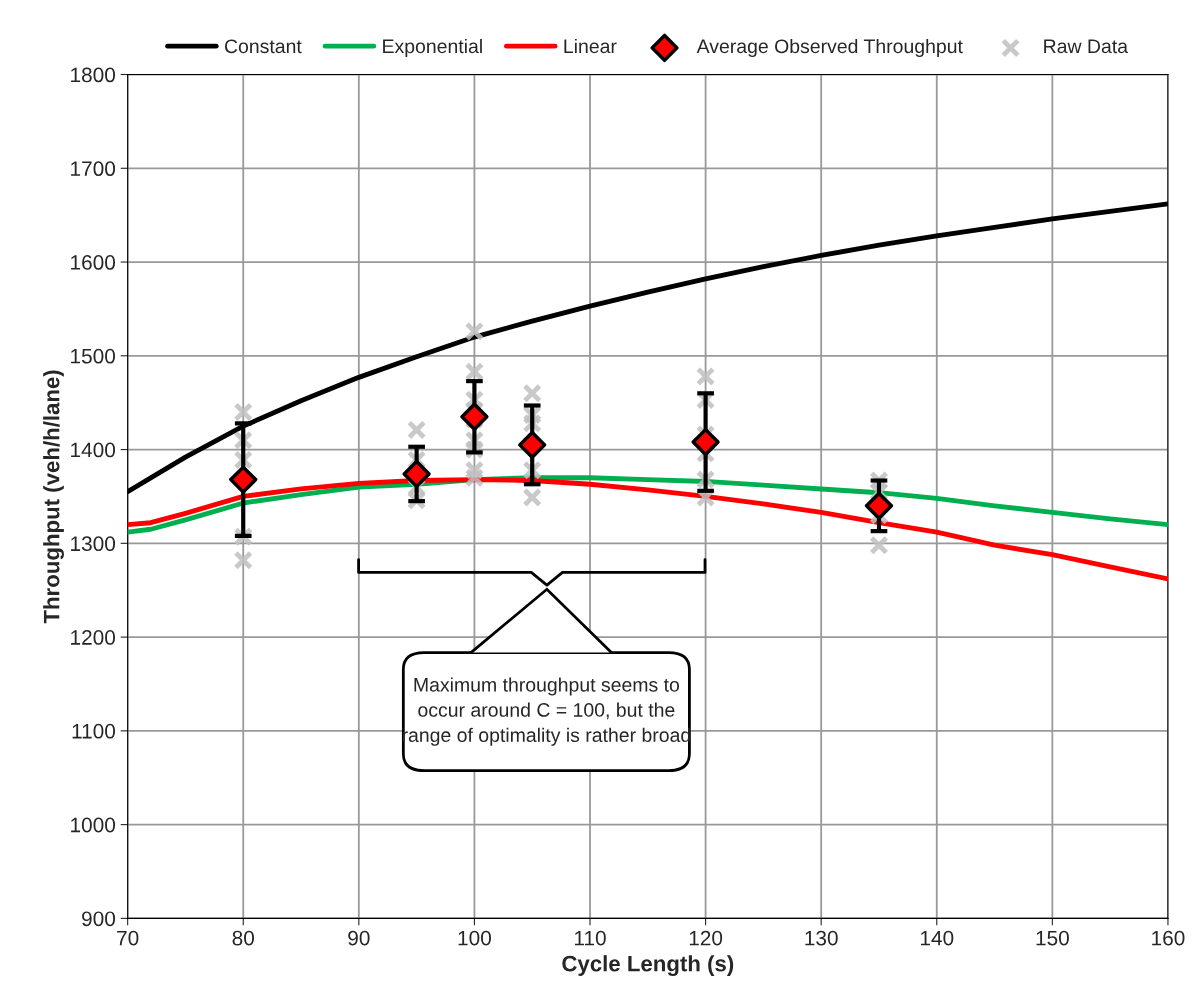 This screenshot has height=1007, width=1193. What do you see at coordinates (128, 938) in the screenshot?
I see `x-tick-label: 70` at bounding box center [128, 938].